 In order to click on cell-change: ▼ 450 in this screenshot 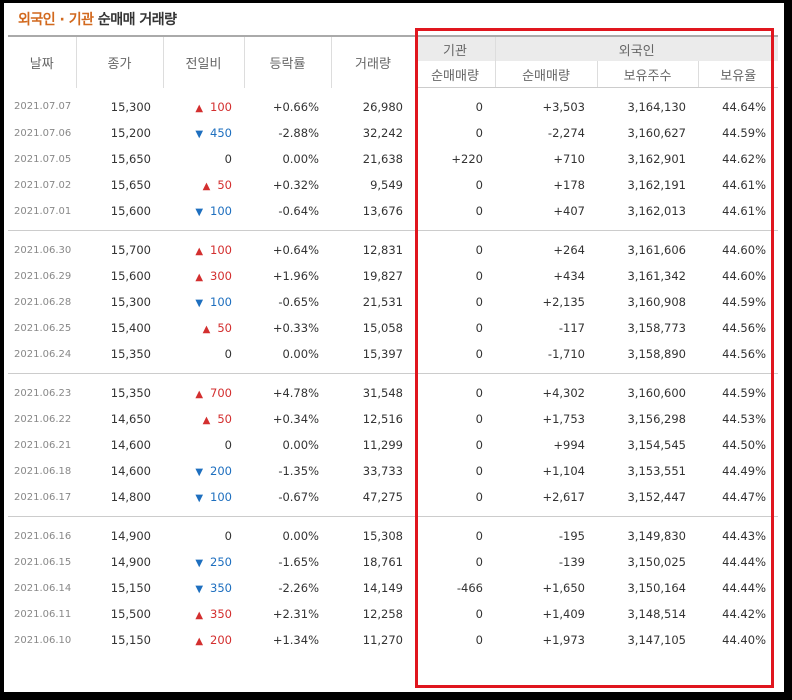, I will do `click(203, 133)`.